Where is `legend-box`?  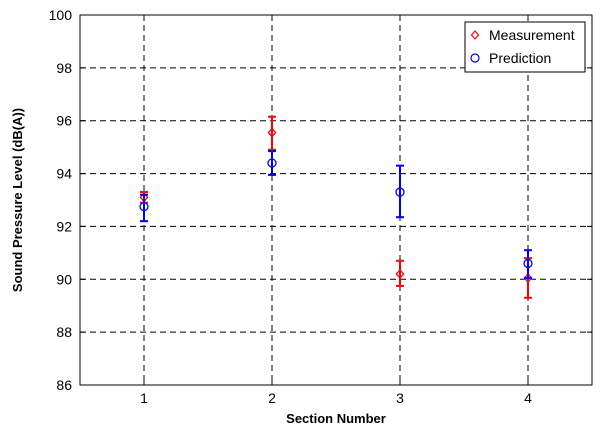 legend-box is located at coordinates (525, 47).